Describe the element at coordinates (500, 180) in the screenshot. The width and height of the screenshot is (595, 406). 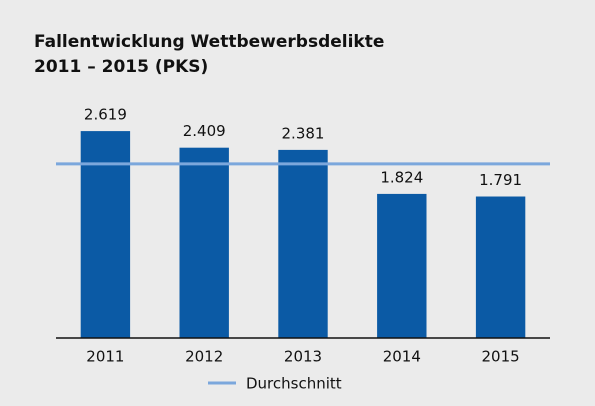
I see `value-label: 1.791` at that location.